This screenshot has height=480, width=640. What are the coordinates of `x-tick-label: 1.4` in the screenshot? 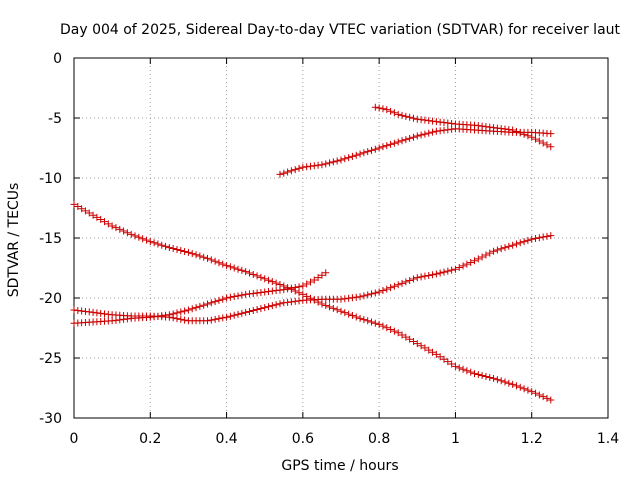 It's located at (608, 439).